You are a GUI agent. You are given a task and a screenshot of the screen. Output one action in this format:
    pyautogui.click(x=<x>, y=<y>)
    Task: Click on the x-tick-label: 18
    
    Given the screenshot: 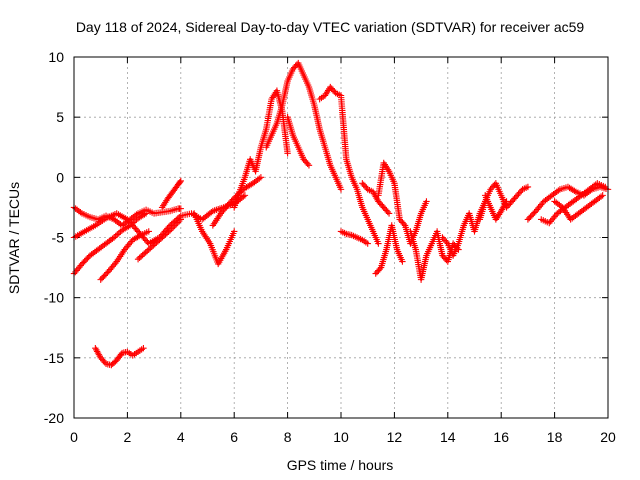 What is the action you would take?
    pyautogui.click(x=555, y=437)
    